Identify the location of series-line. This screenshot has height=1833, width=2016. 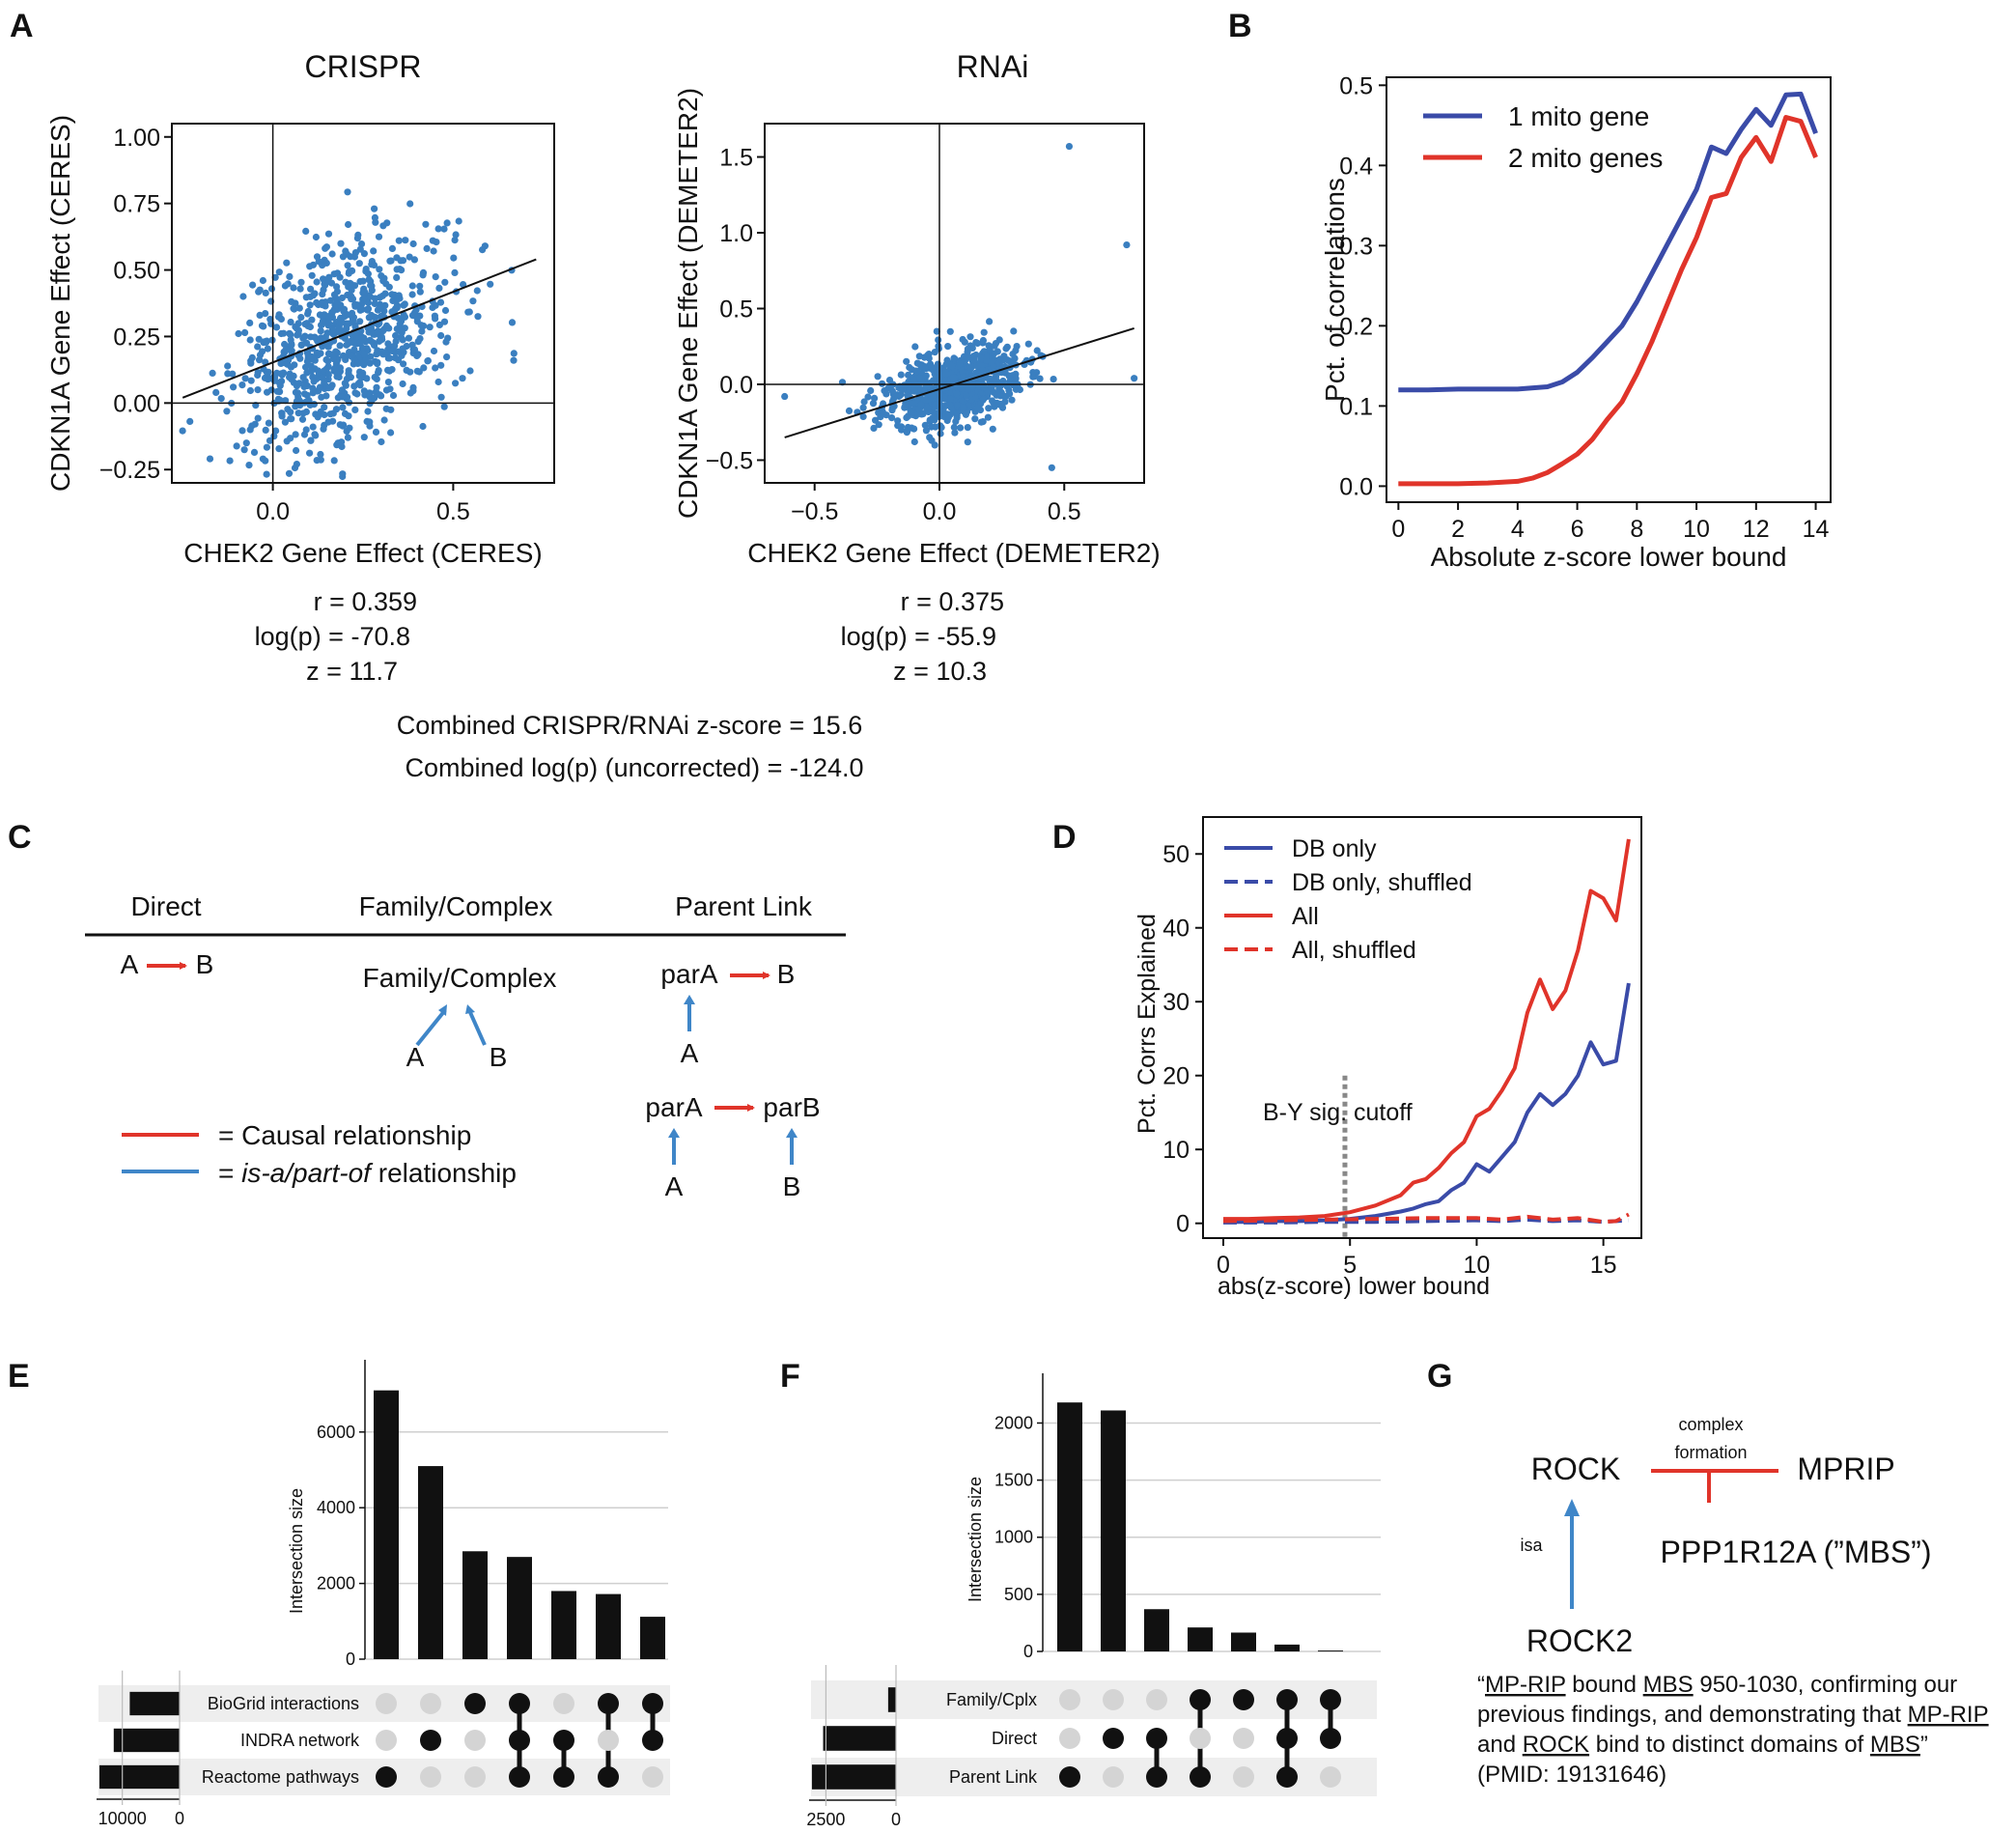
(1427, 1030).